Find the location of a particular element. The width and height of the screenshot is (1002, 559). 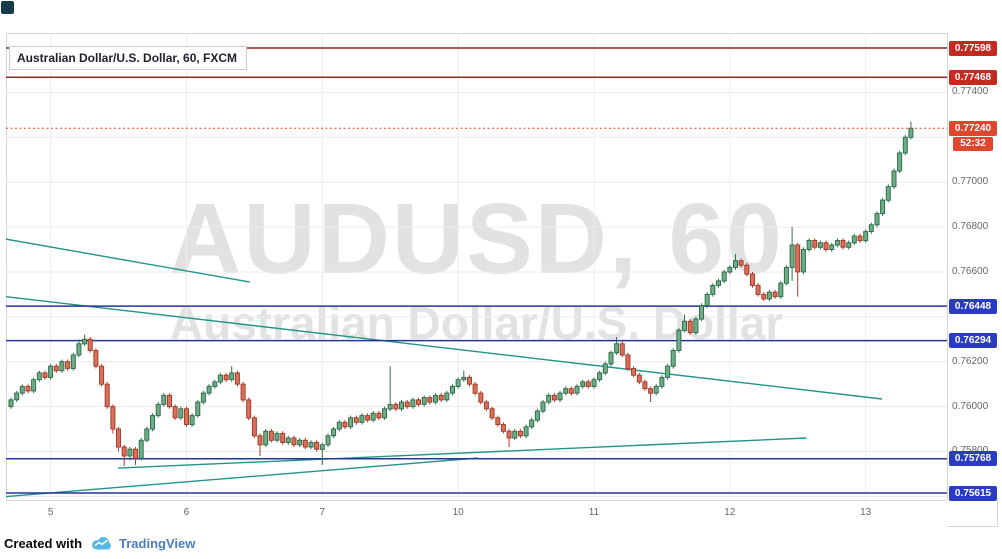

support-price-badge: 0.76294 is located at coordinates (973, 341).